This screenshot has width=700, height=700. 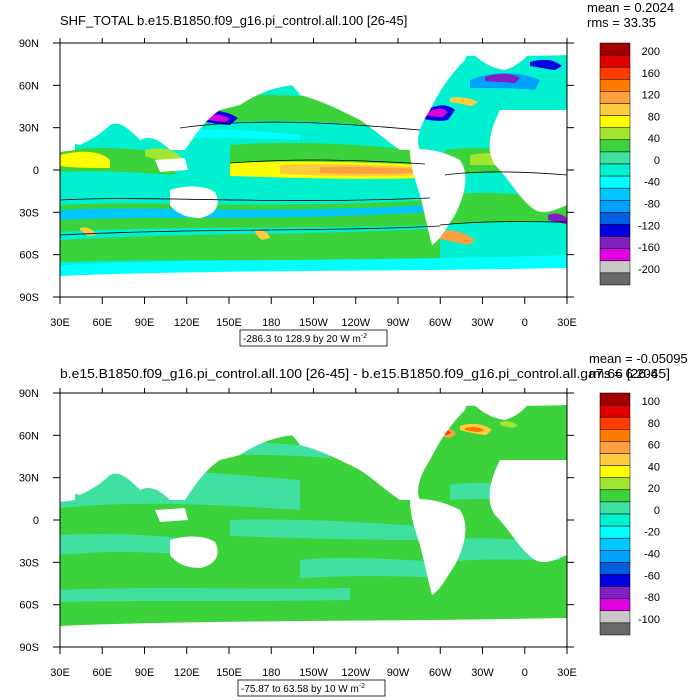 I want to click on top-colorbar: 200 160 120 80 40 0 -40 -80 -120 -160 -200, so click(x=629, y=164).